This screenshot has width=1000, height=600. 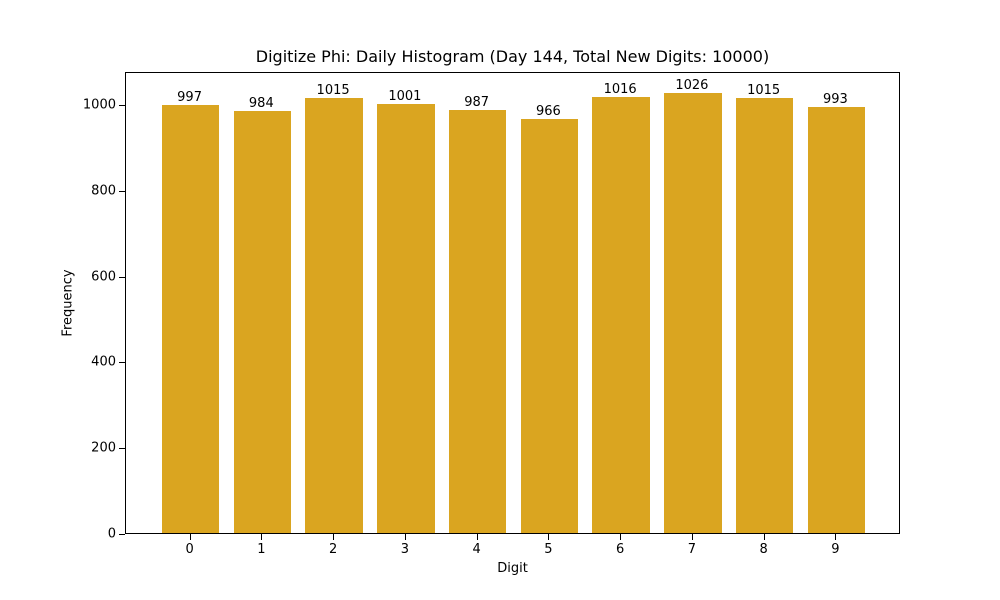 I want to click on bar-value-label: 984, so click(x=261, y=103).